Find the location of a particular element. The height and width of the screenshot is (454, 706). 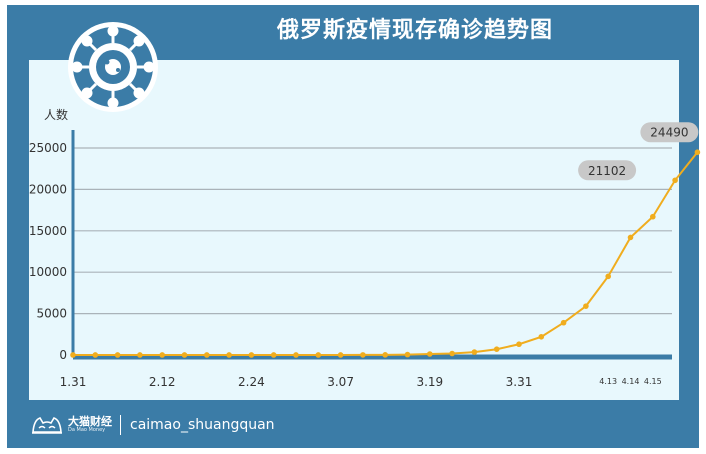

data-label: 21102 is located at coordinates (607, 171).